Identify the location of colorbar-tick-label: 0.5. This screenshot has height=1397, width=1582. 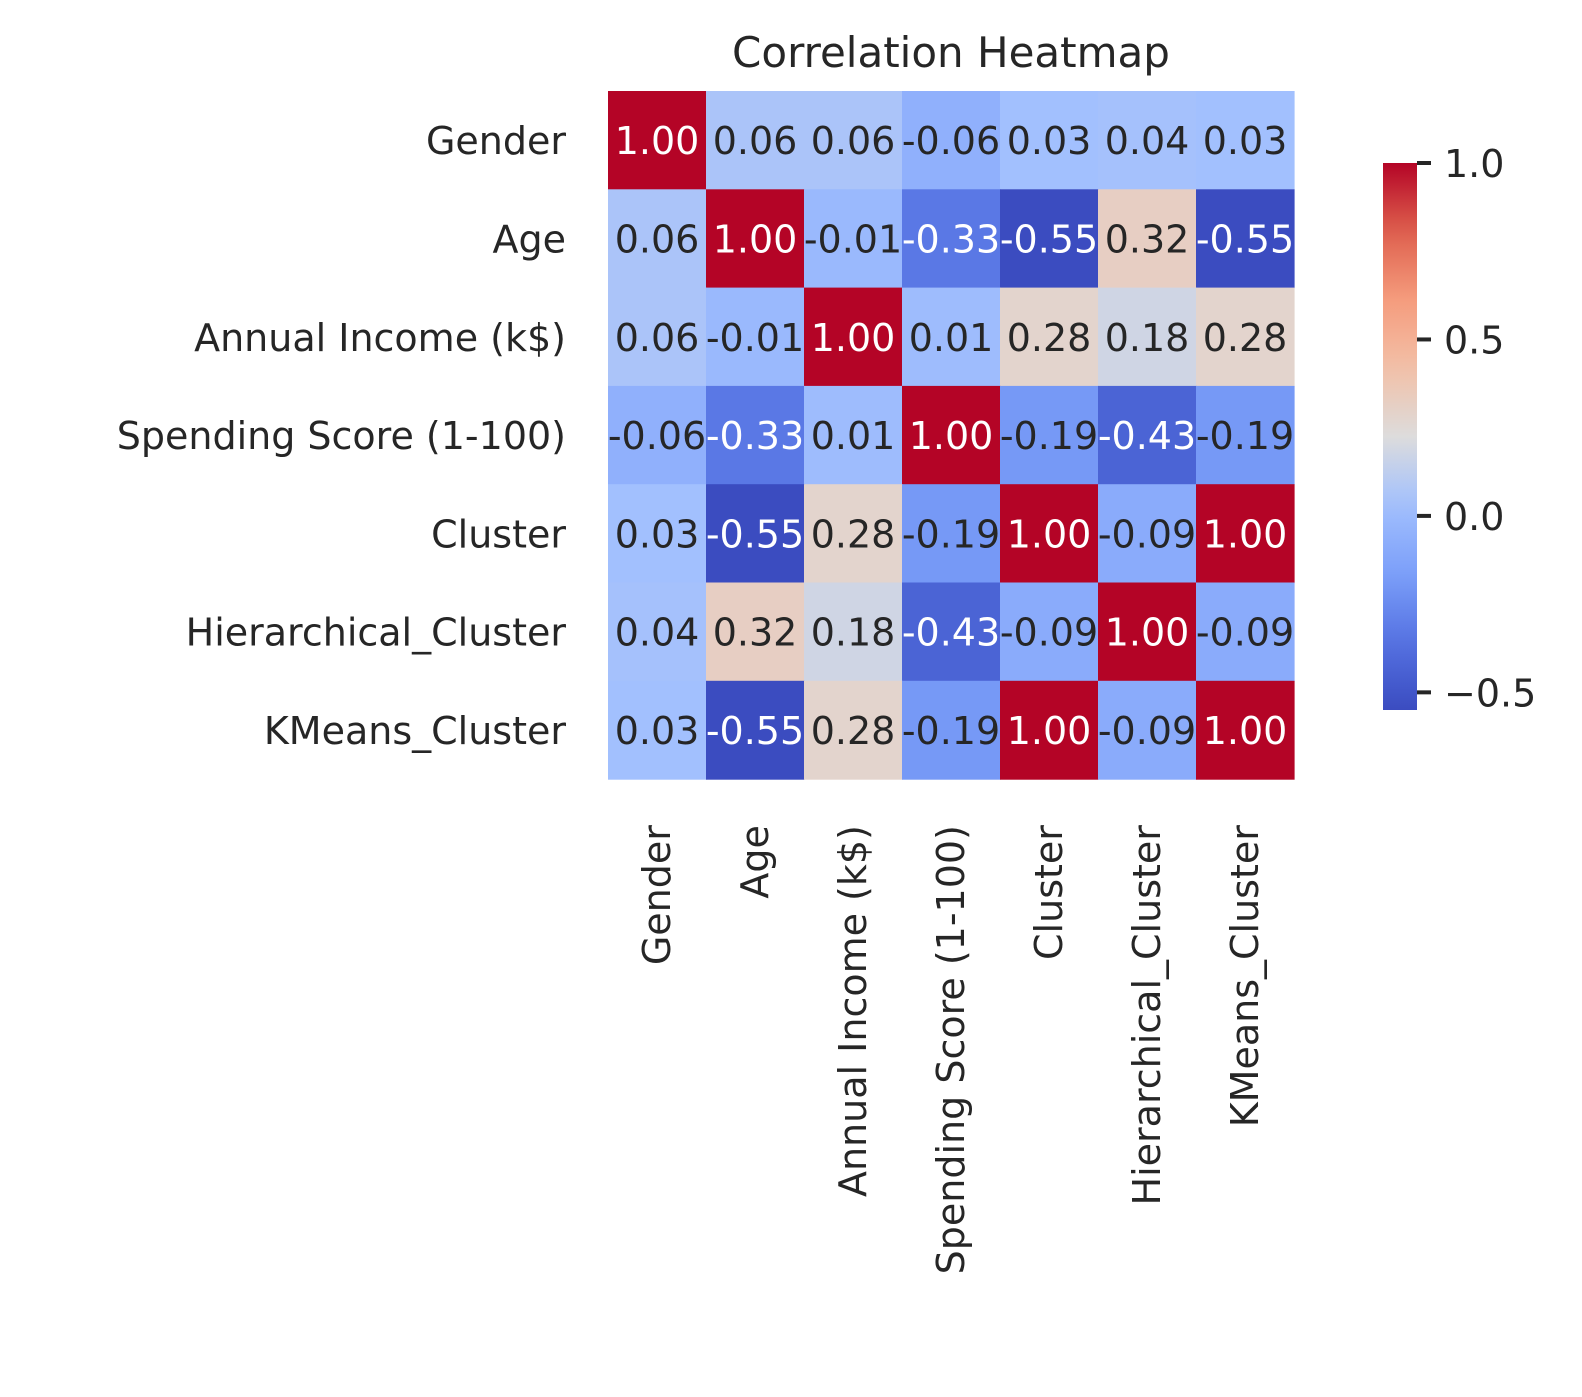
(1474, 340).